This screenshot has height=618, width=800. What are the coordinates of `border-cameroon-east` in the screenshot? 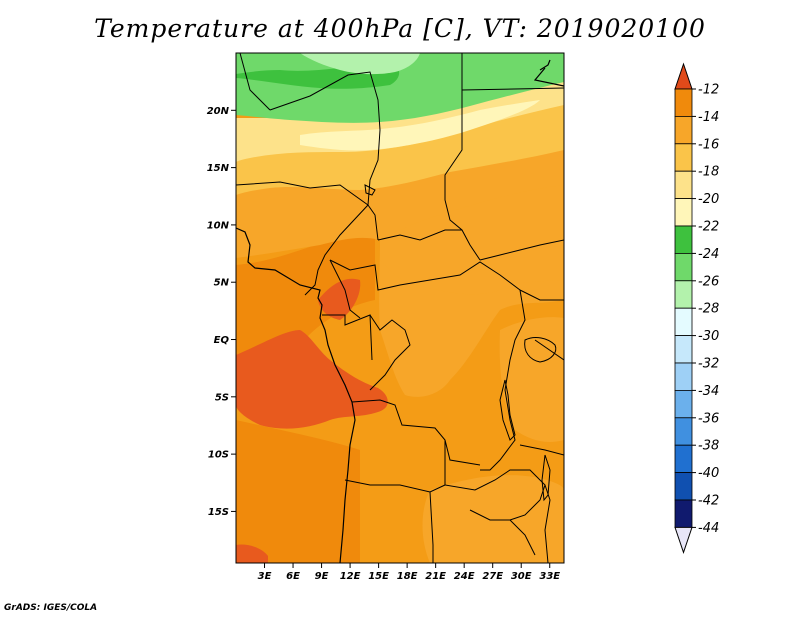 It's located at (345, 289).